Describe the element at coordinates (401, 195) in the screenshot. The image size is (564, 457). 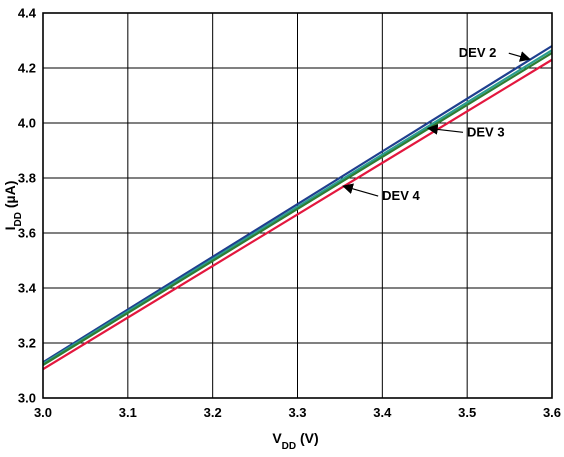
I see `annotation-label: DEV 4` at that location.